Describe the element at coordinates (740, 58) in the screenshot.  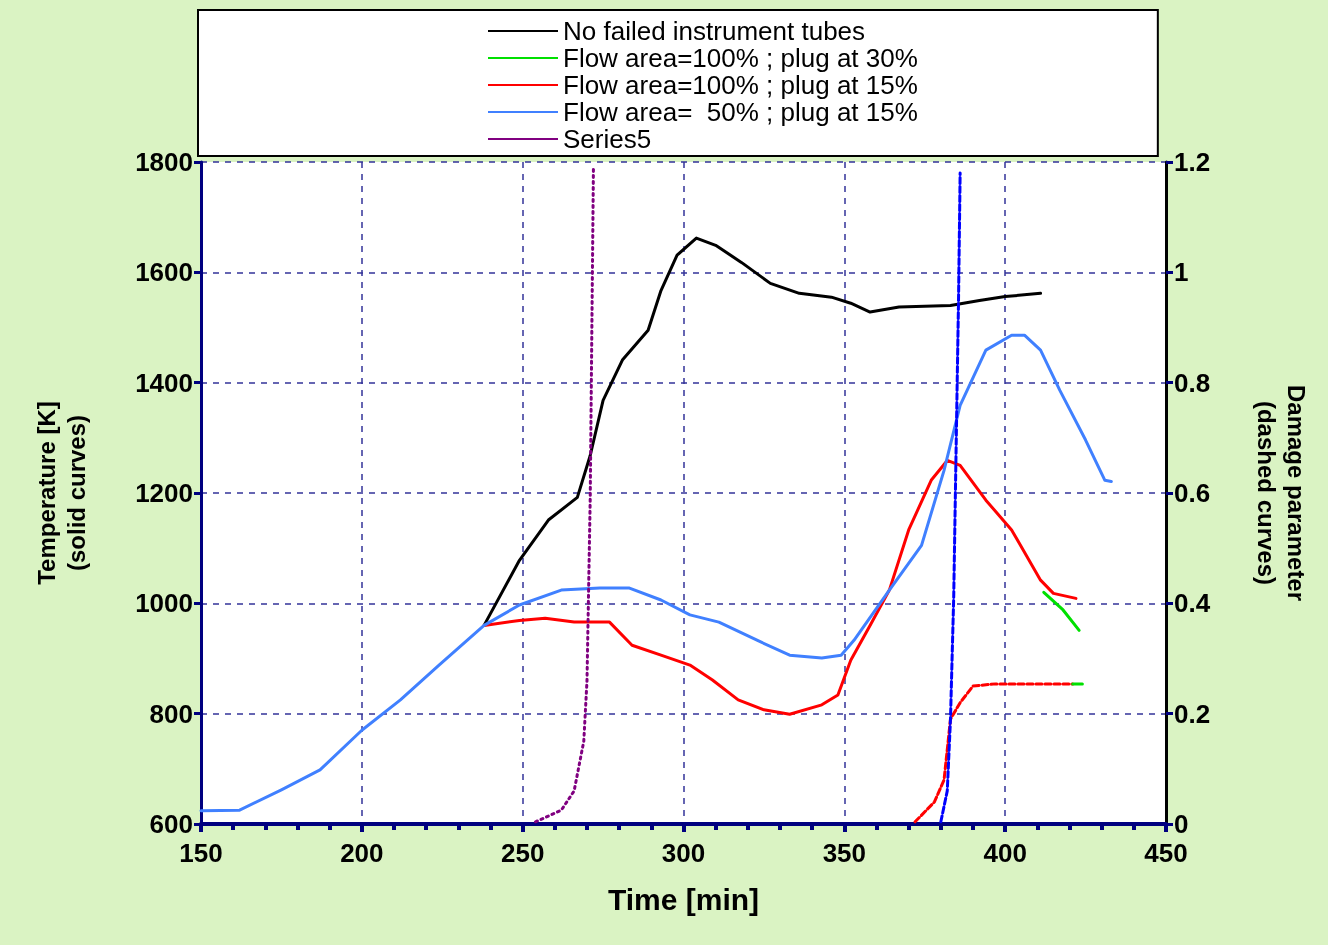
I see `legend-label: Flow area=100% ; plug at 30%` at that location.